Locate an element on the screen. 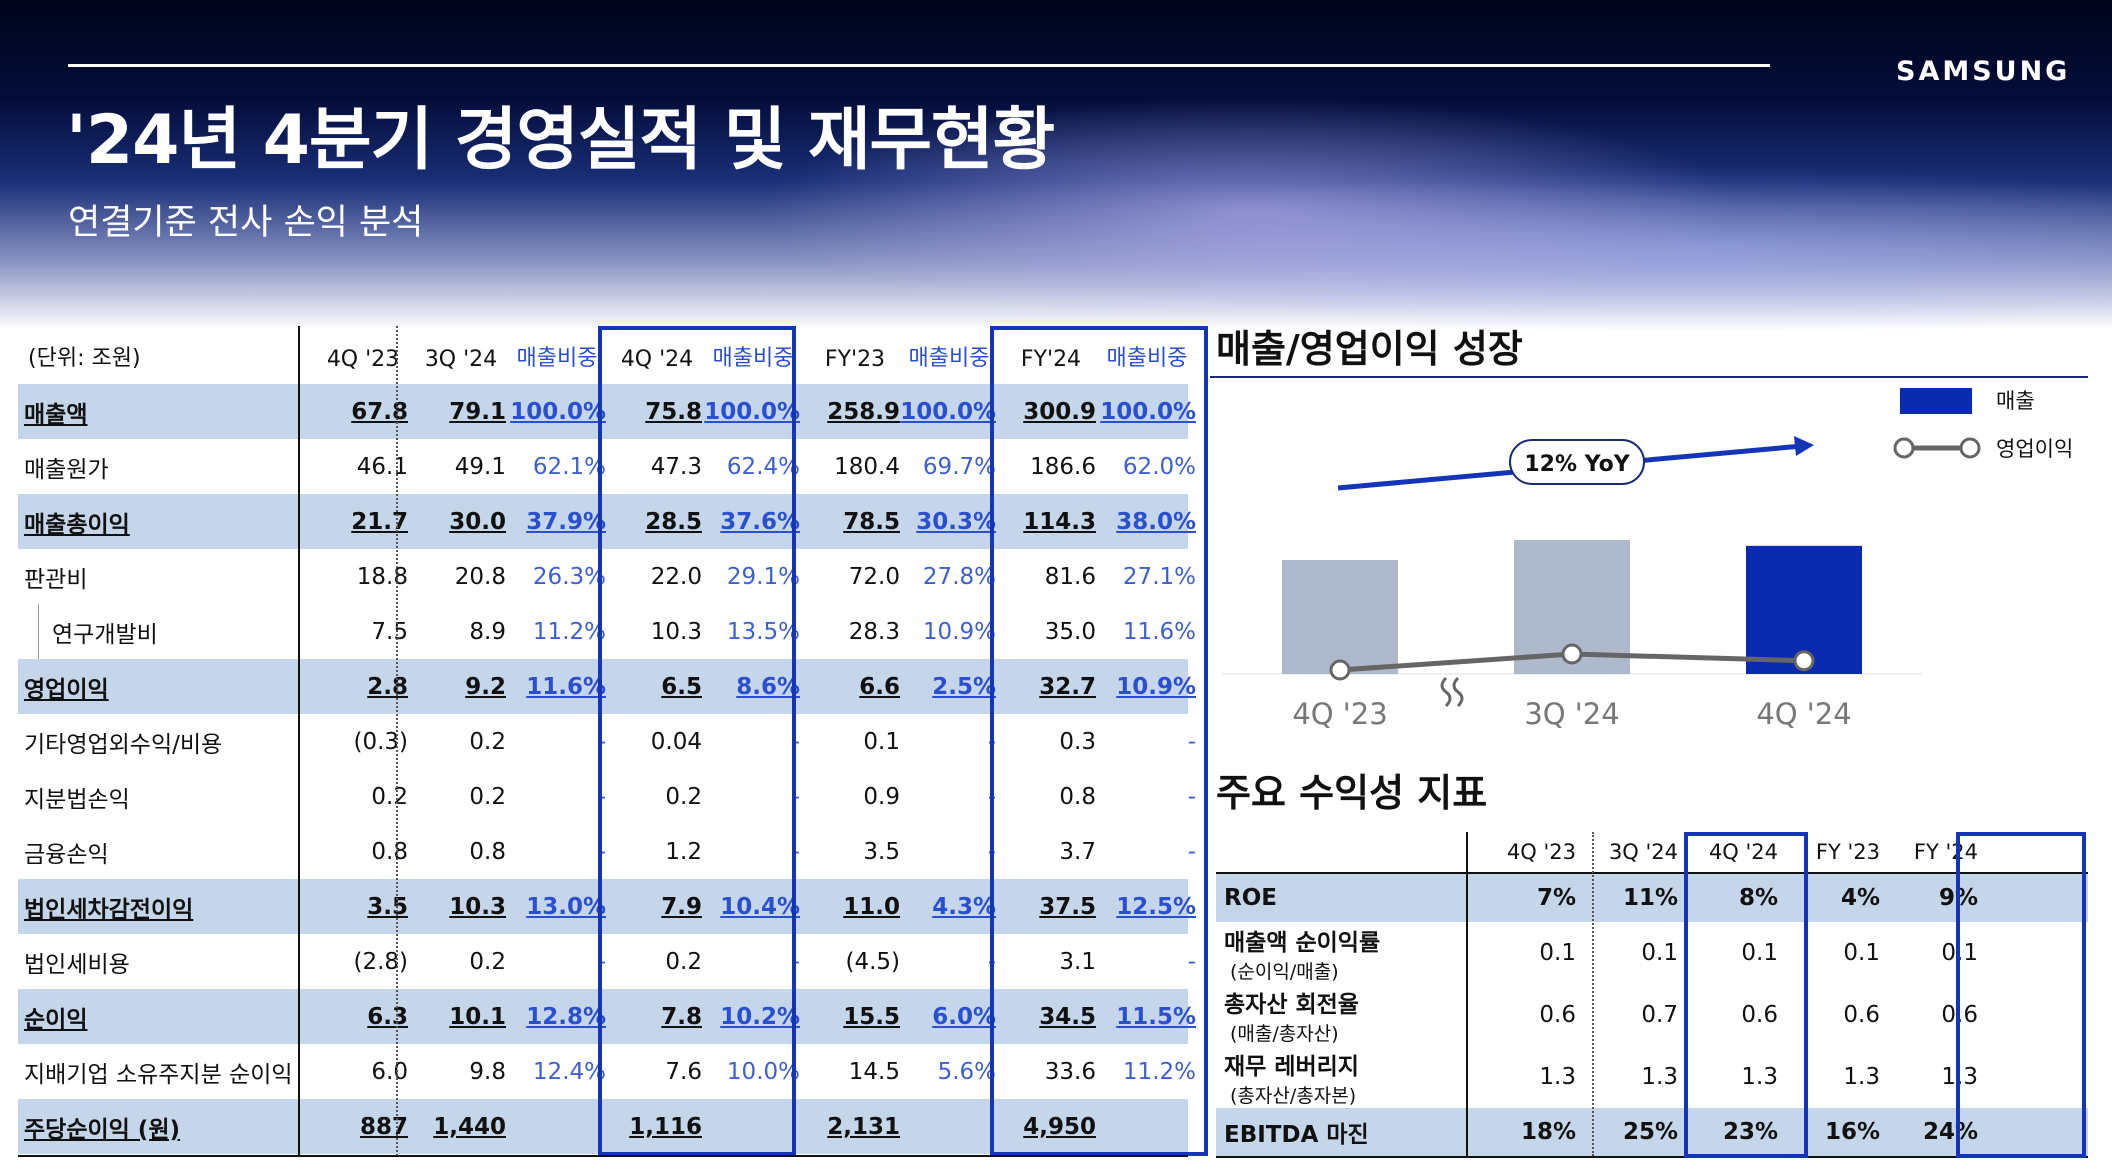 The width and height of the screenshot is (2112, 1172). table-cell: 887 is located at coordinates (383, 1126).